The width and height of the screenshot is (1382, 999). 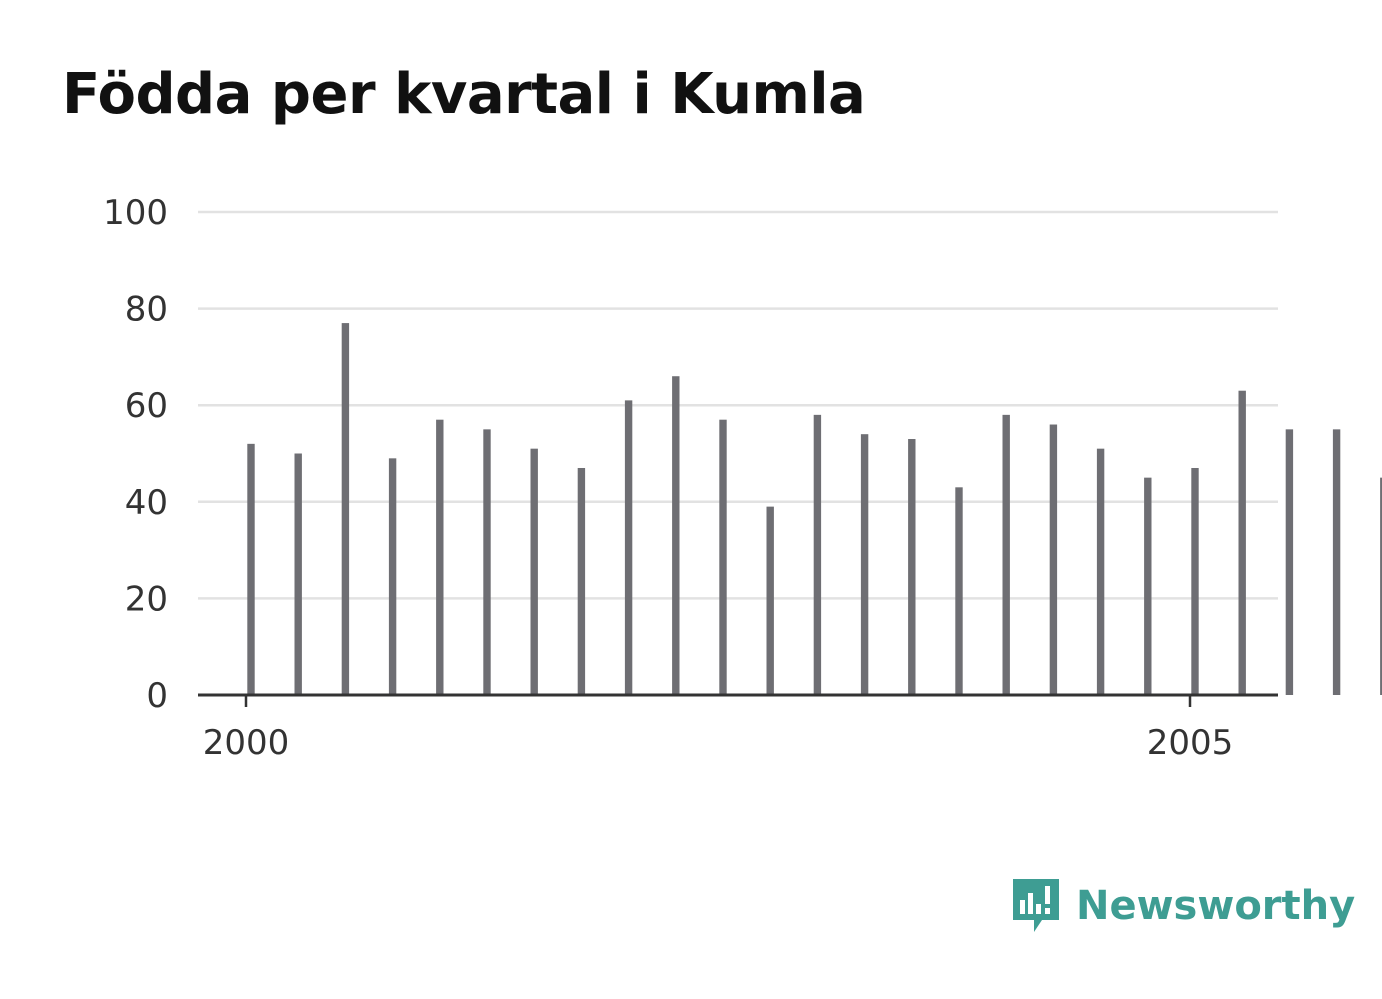 I want to click on y-tick-label: 20, so click(x=146, y=599).